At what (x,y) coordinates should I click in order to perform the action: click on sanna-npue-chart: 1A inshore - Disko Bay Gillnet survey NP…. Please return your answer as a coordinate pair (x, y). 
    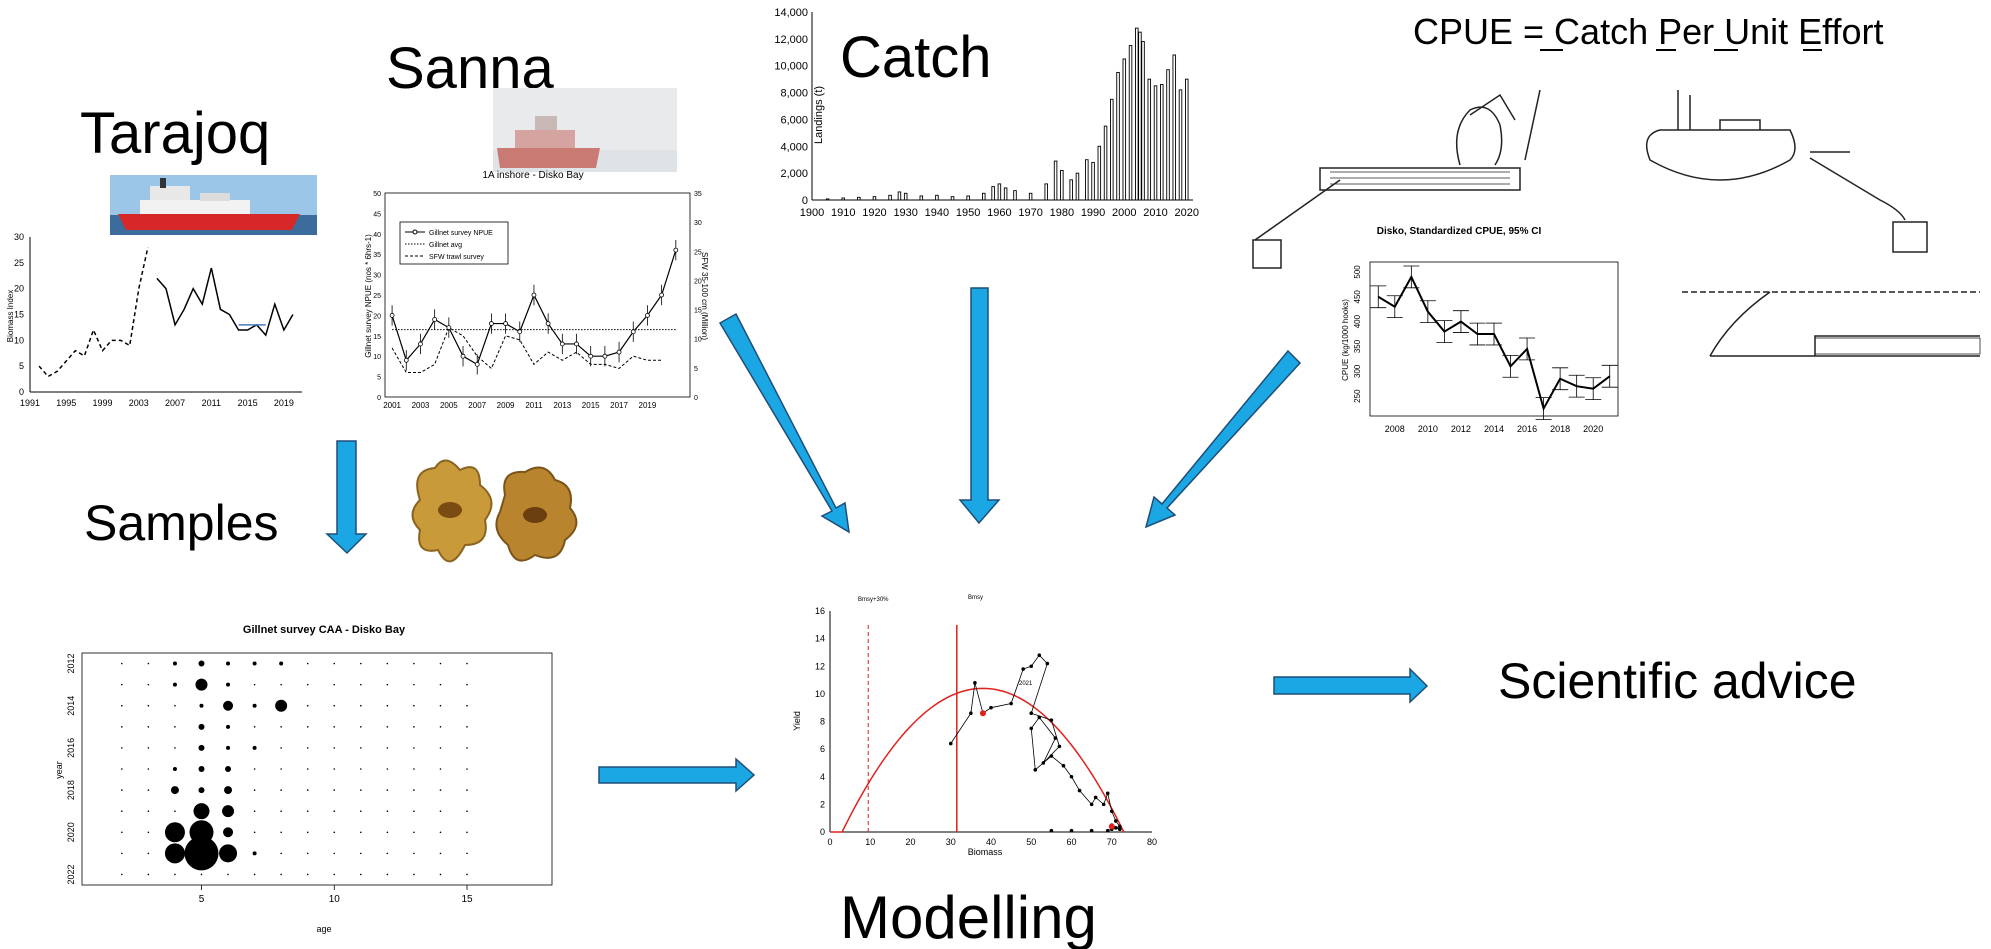
    Looking at the image, I should click on (536, 290).